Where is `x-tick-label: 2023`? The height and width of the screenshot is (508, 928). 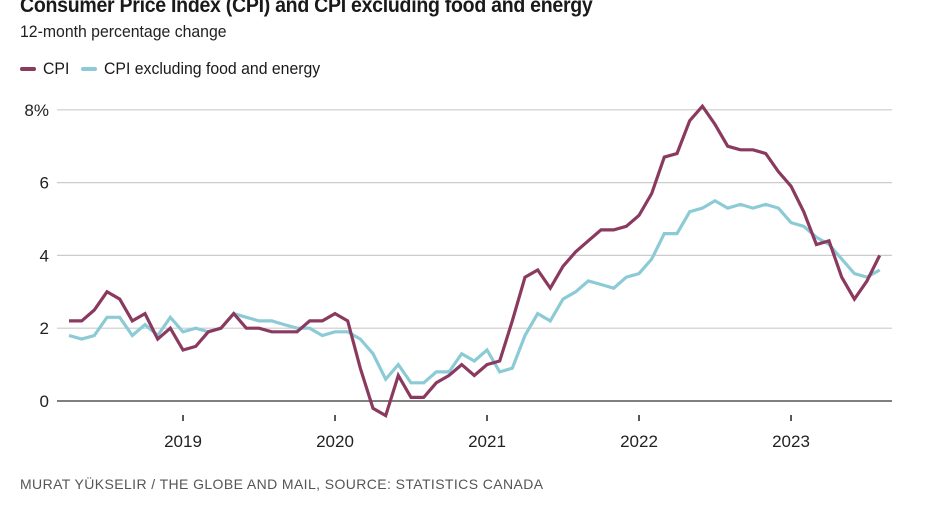
x-tick-label: 2023 is located at coordinates (791, 441).